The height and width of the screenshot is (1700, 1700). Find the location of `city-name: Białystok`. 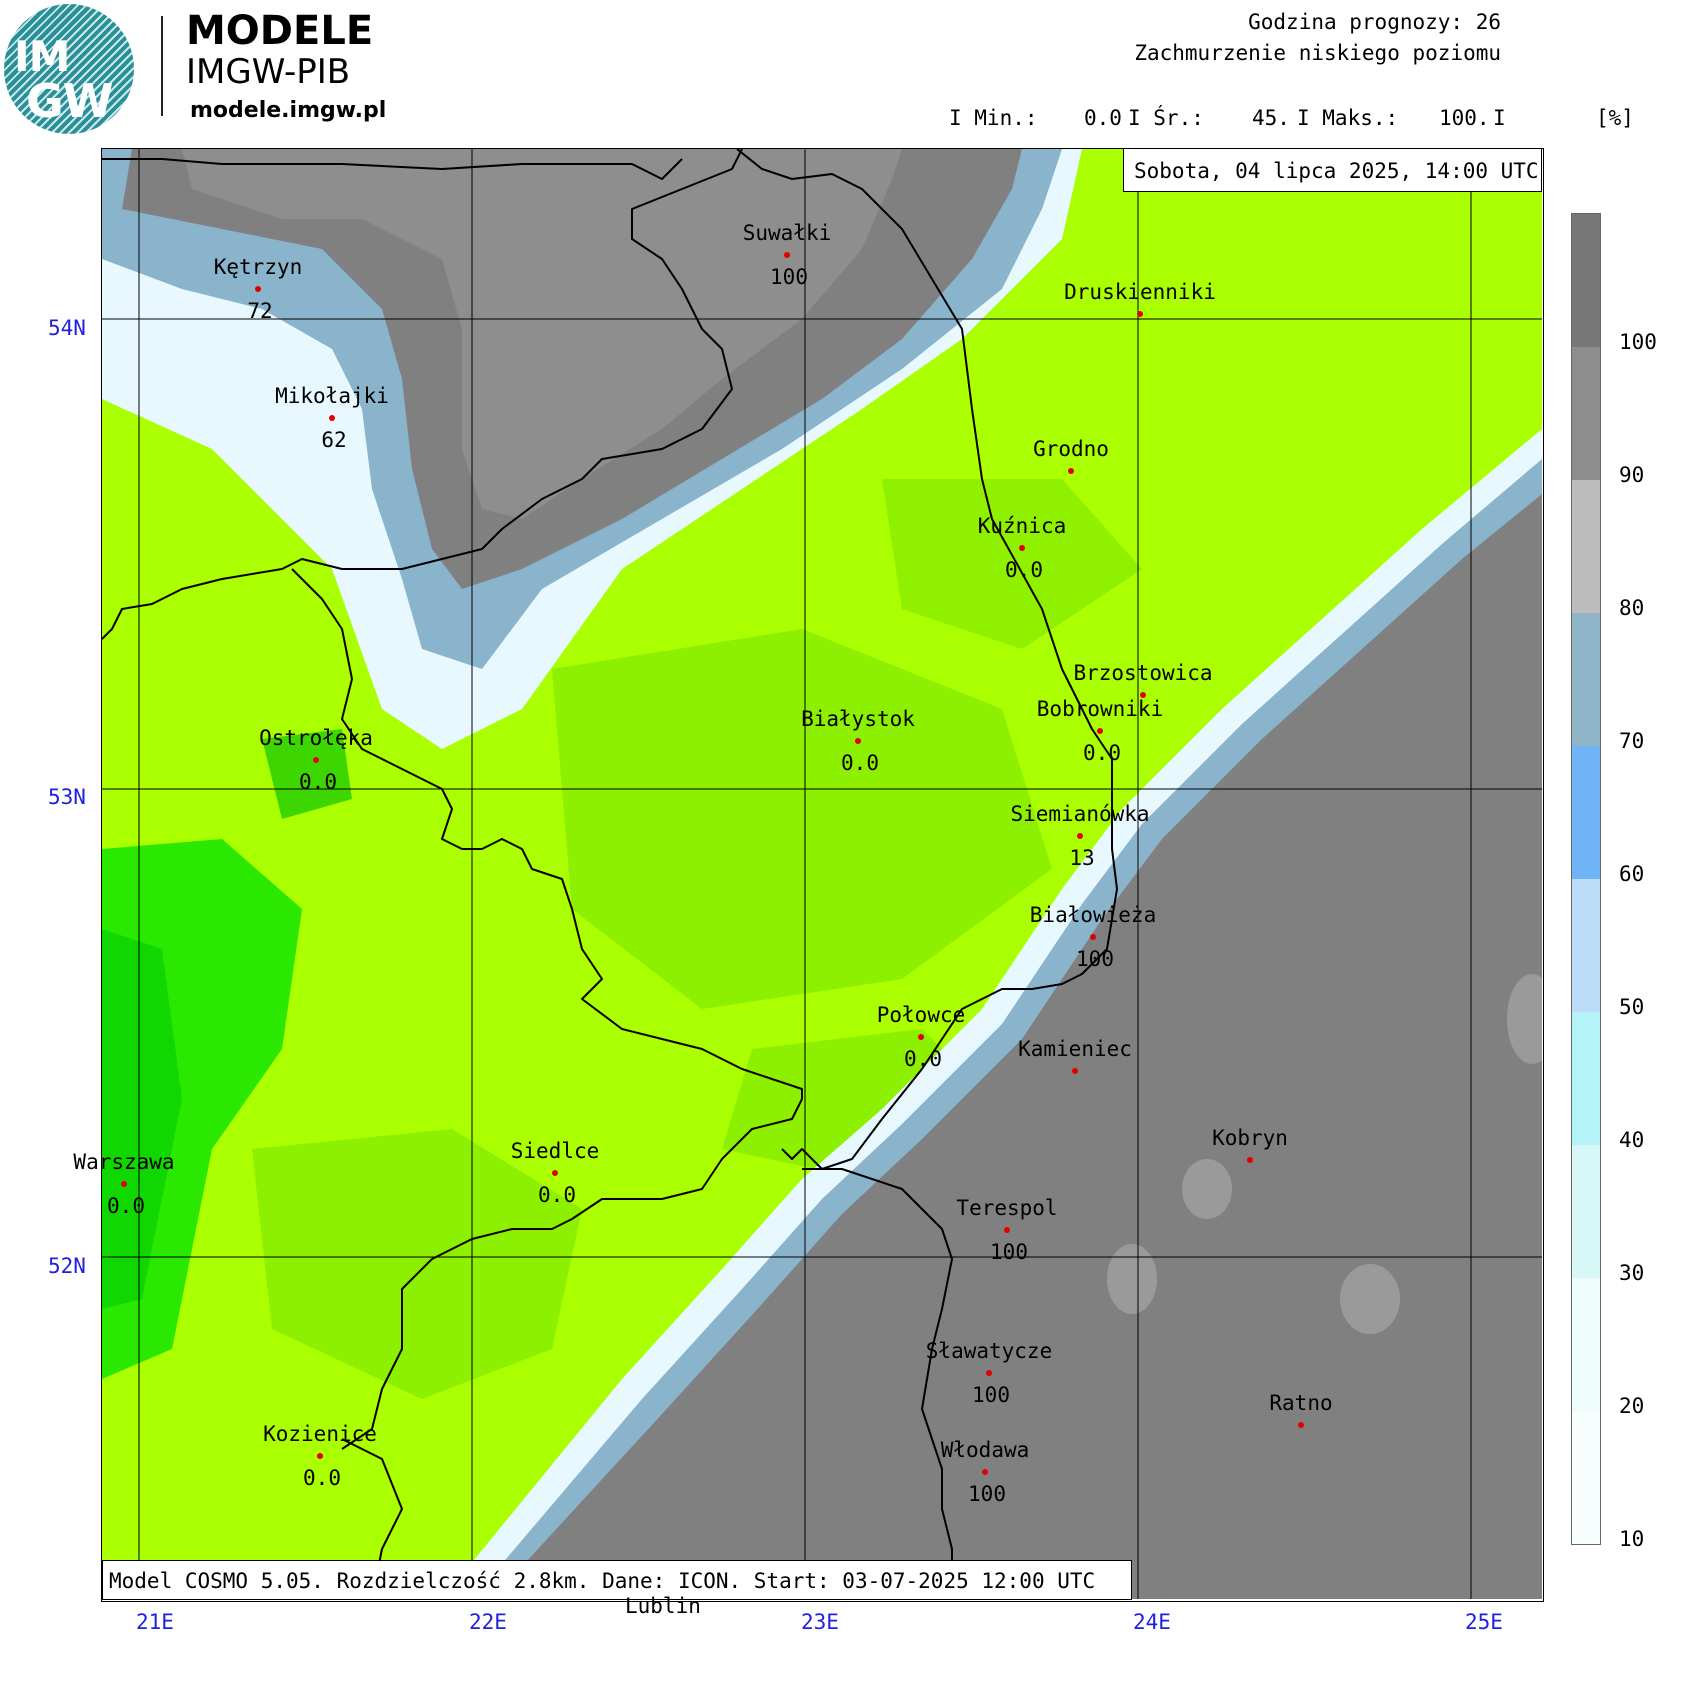

city-name: Białystok is located at coordinates (858, 719).